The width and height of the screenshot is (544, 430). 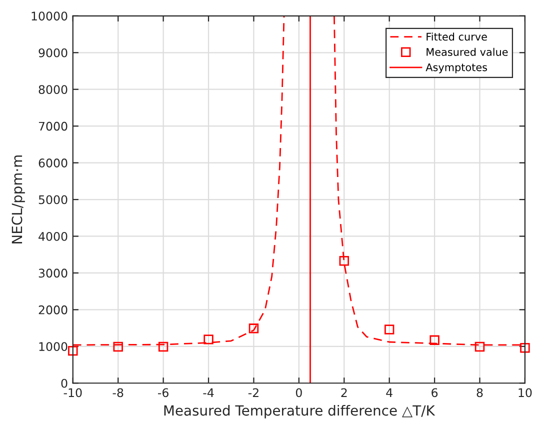 What do you see at coordinates (53, 126) in the screenshot?
I see `y-tick-label: 7000` at bounding box center [53, 126].